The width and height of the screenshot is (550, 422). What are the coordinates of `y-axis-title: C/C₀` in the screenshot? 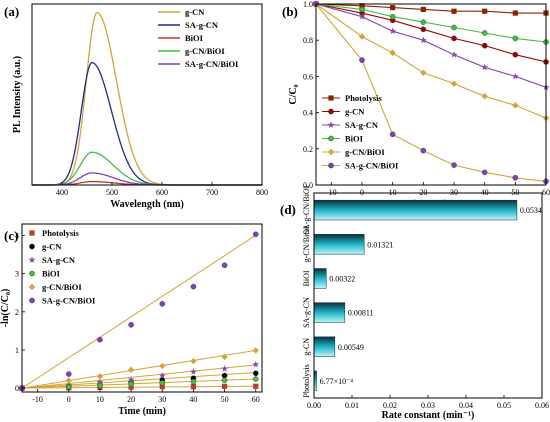 It's located at (293, 94).